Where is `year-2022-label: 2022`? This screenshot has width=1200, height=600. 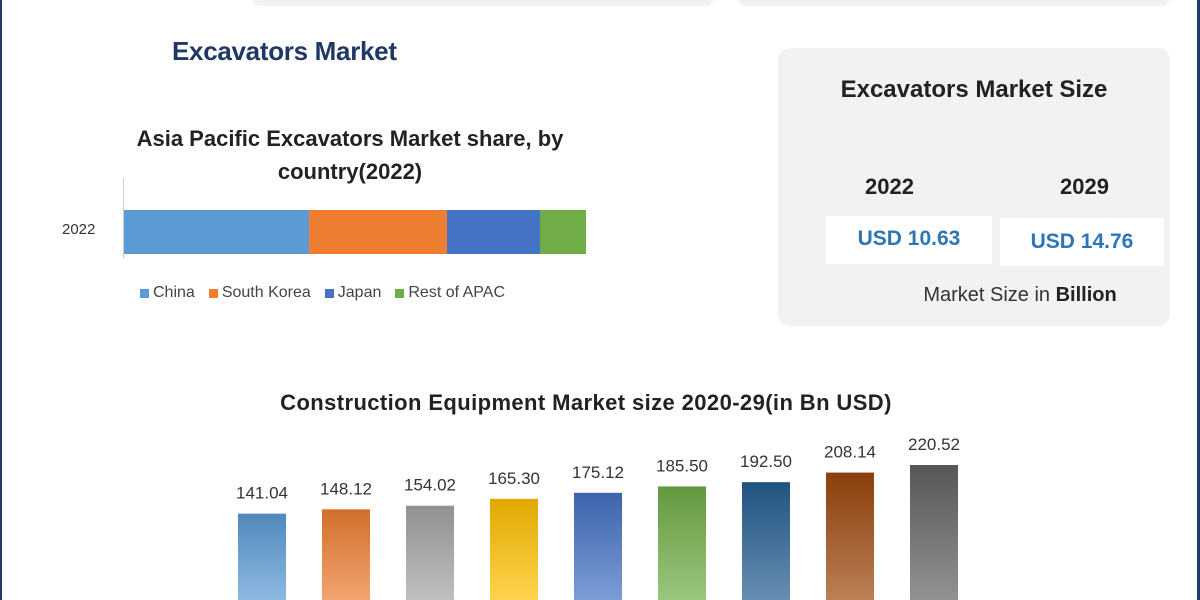 year-2022-label: 2022 is located at coordinates (889, 186).